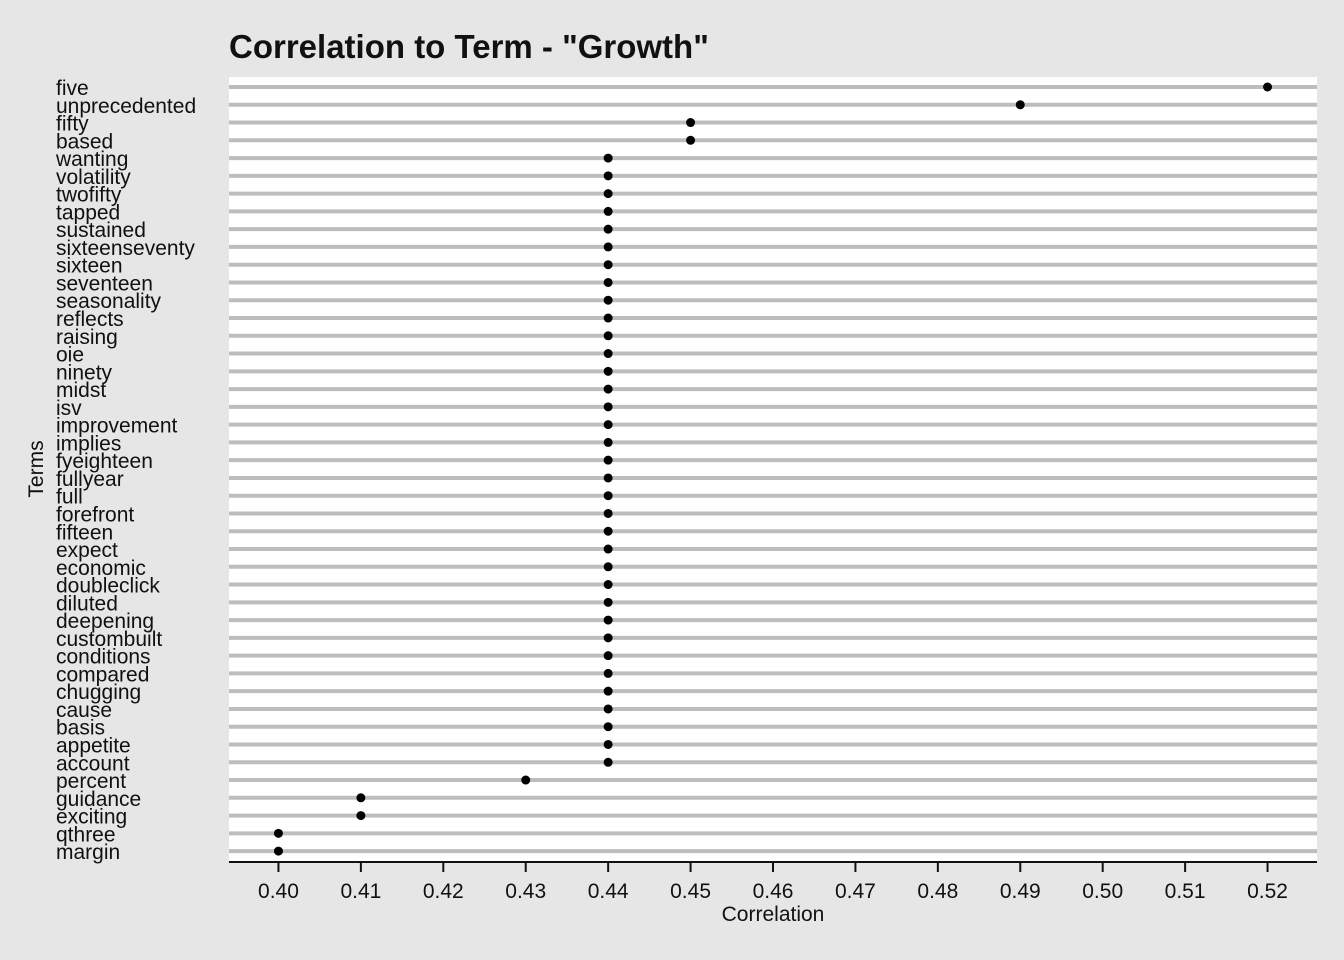 Image resolution: width=1344 pixels, height=960 pixels. What do you see at coordinates (469, 46) in the screenshot?
I see `chart-title: Correlation to Term - "Growth"` at bounding box center [469, 46].